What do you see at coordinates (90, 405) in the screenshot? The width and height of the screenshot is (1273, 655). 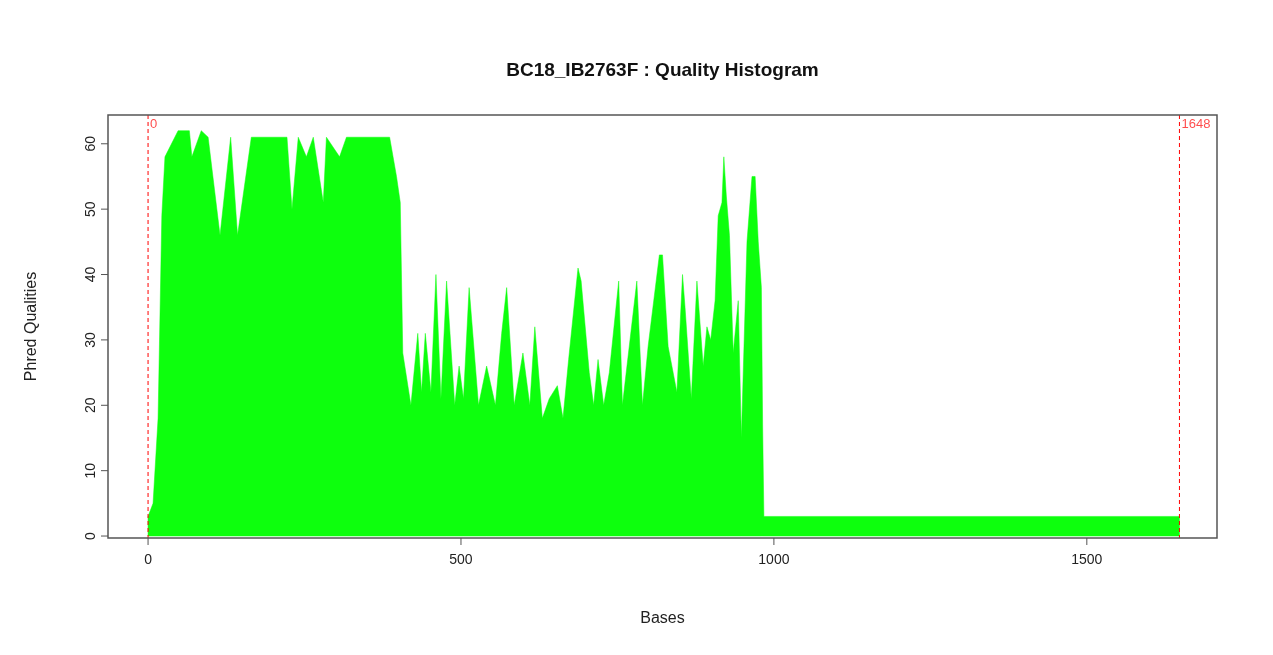 I see `y-tick-label: 20` at bounding box center [90, 405].